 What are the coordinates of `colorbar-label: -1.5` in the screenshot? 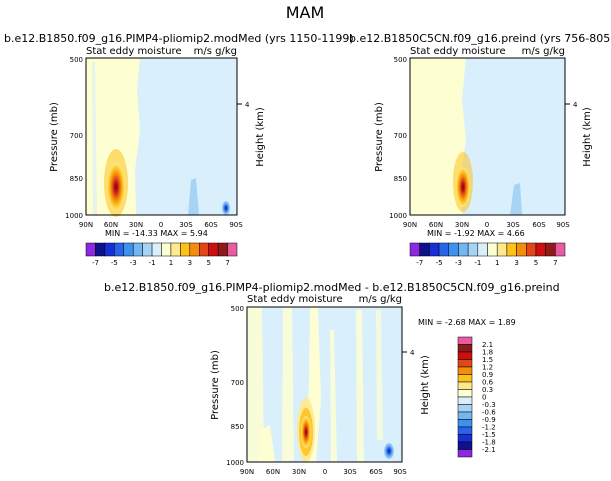 It's located at (489, 435).